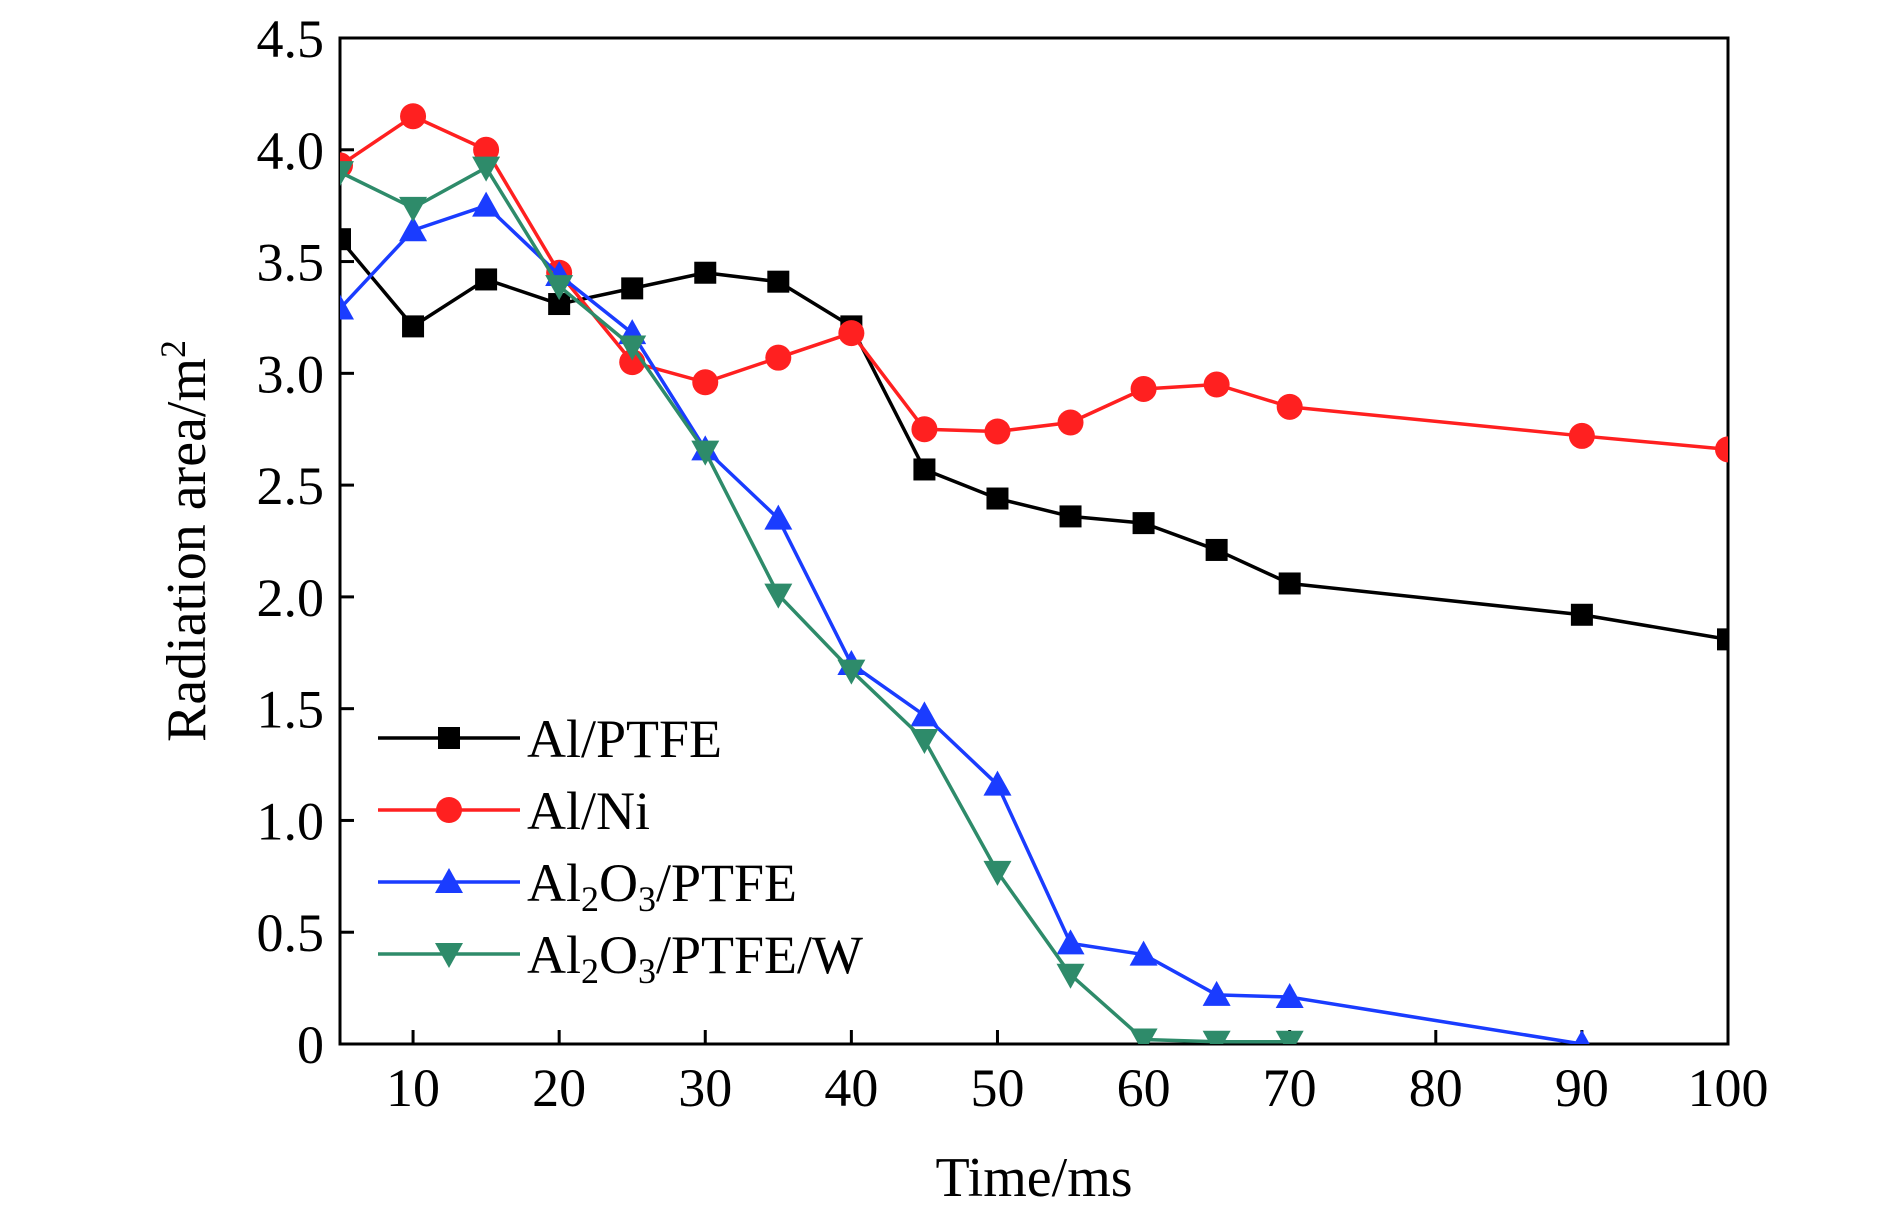 Image resolution: width=1890 pixels, height=1213 pixels. I want to click on legend-item: Al/Ni, so click(514, 811).